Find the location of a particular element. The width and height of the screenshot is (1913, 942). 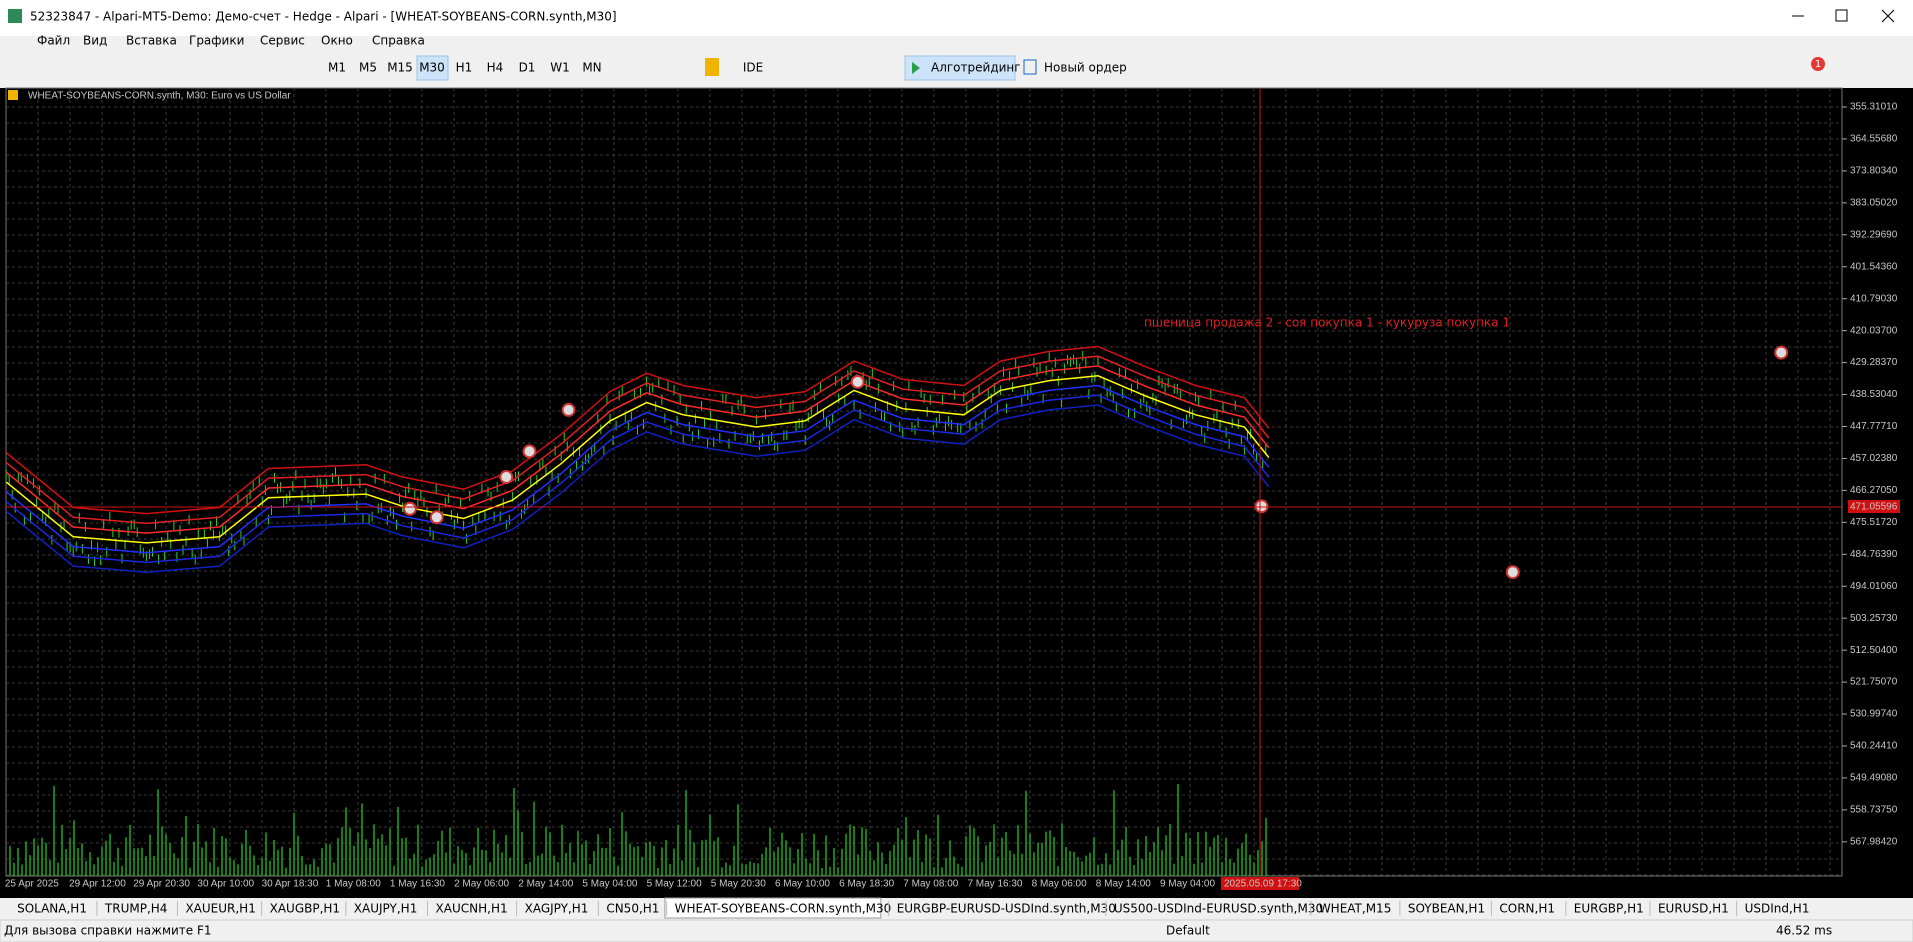

price-label: 457.02380 is located at coordinates (1874, 458).